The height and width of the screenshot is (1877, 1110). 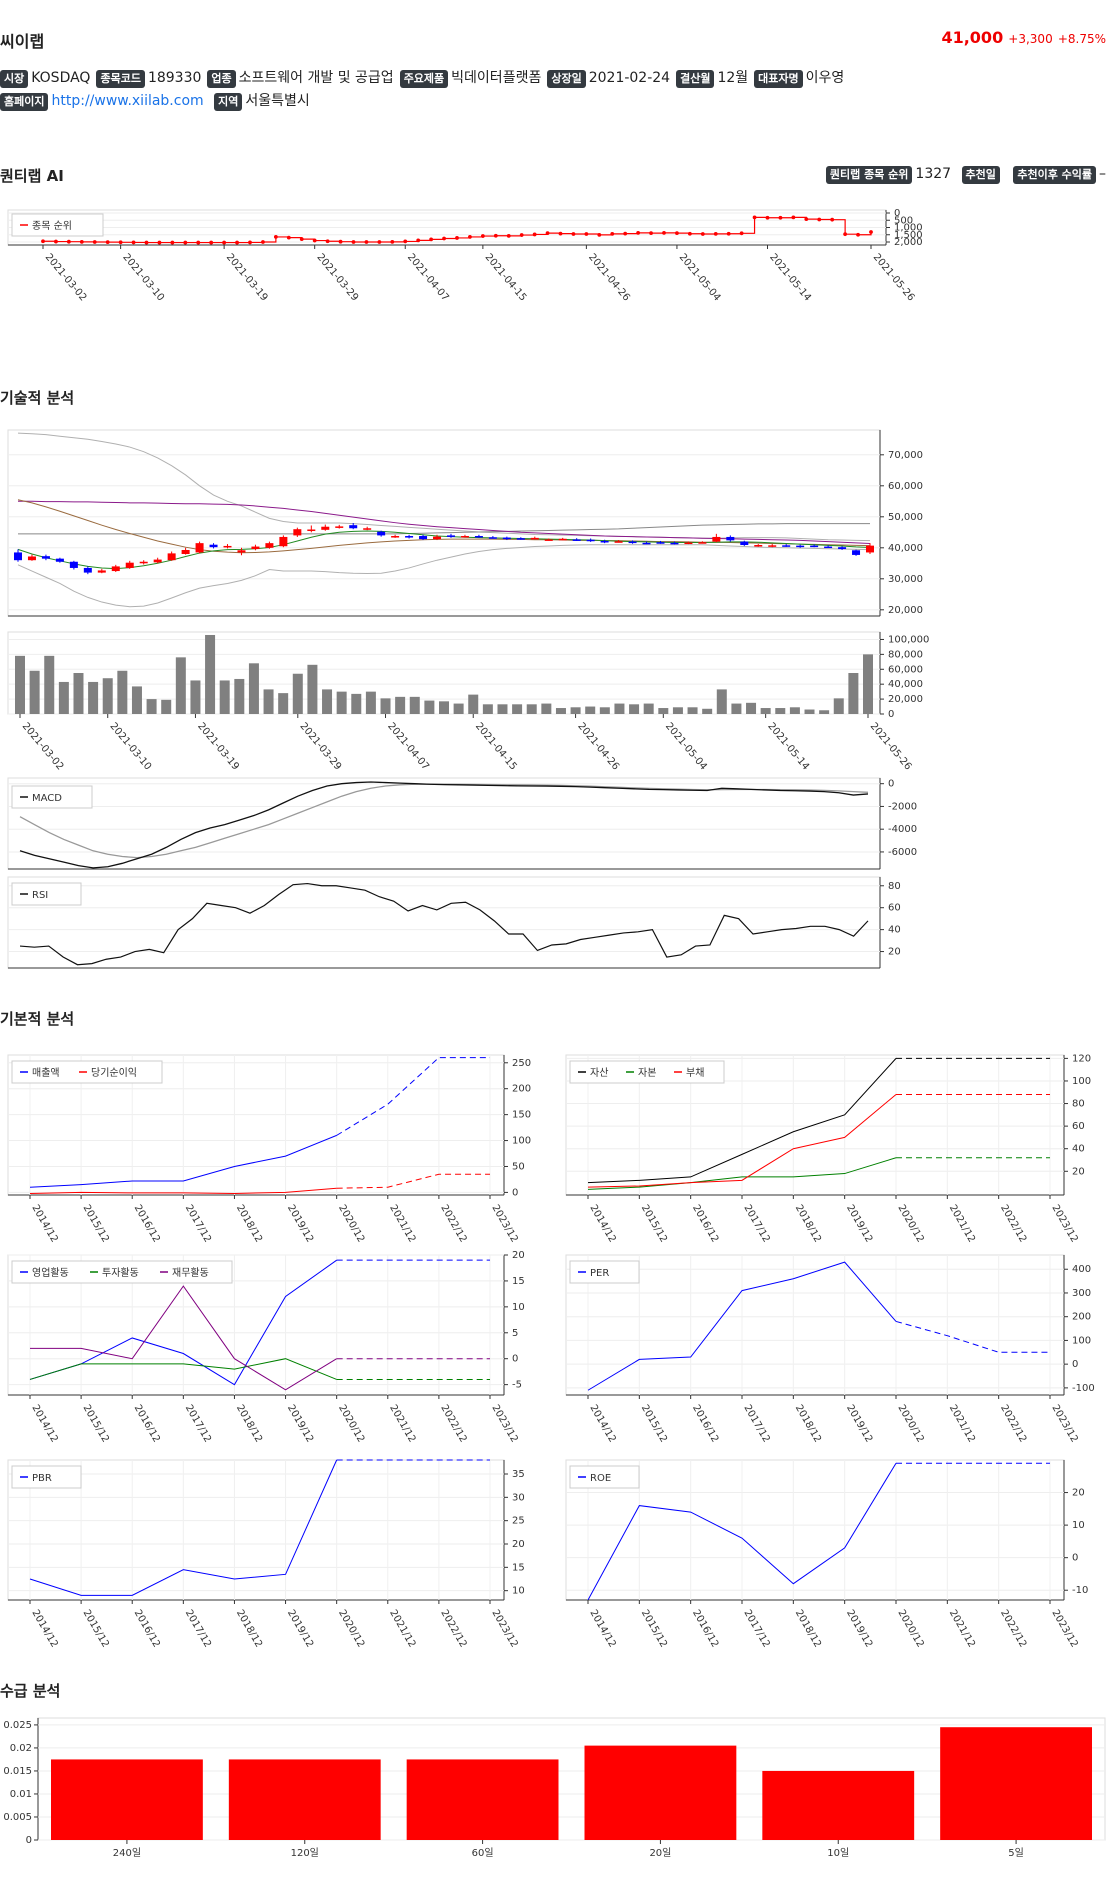 I want to click on legend-label: 자산, so click(x=599, y=1073).